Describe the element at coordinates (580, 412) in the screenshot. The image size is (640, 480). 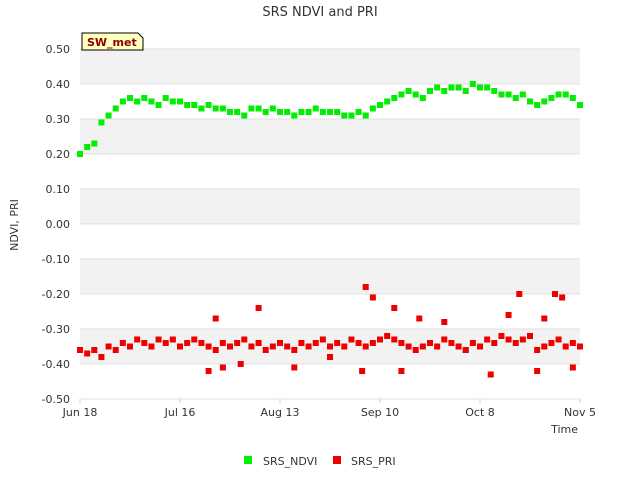
I see `x-tick-label: Nov 5` at that location.